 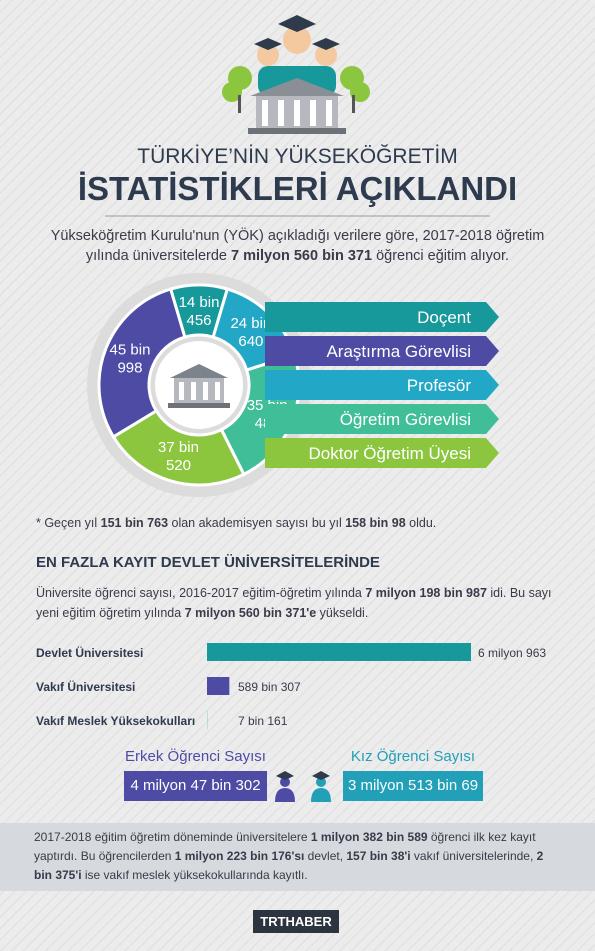 What do you see at coordinates (441, 256) in the screenshot?
I see `text: öğrenci eğitim alıyor.` at bounding box center [441, 256].